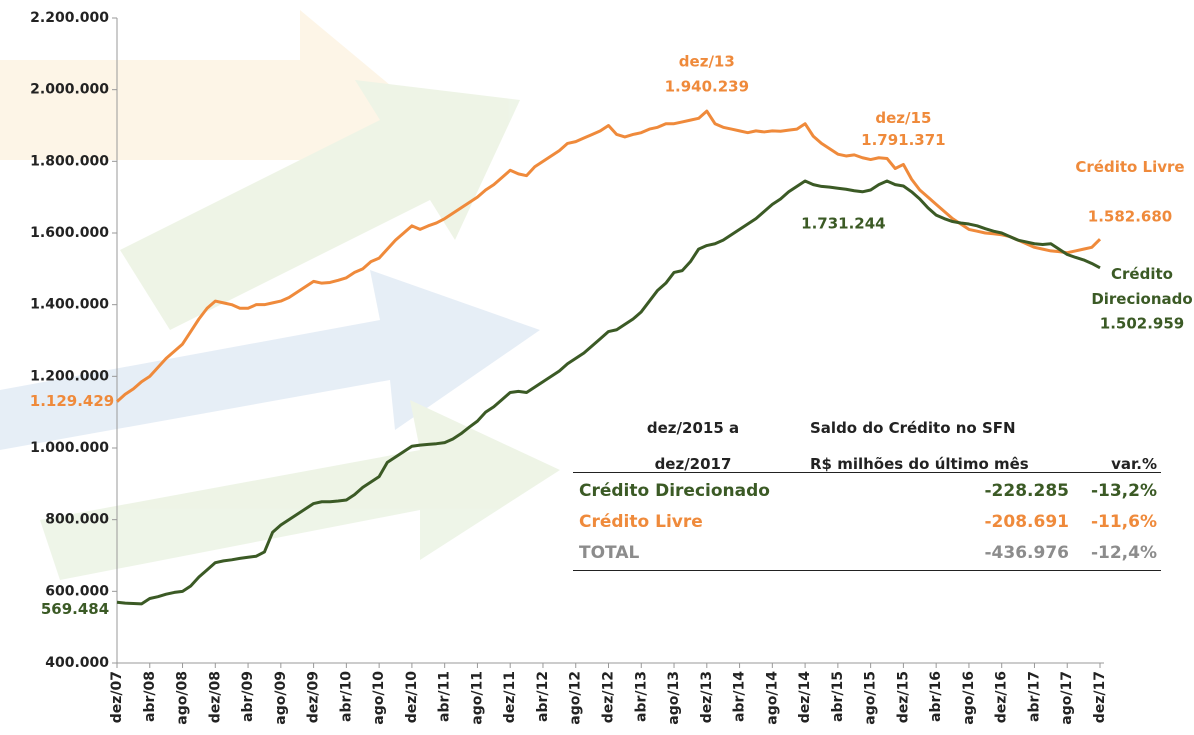 The image size is (1194, 735). What do you see at coordinates (77, 663) in the screenshot?
I see `y-tick-label: 400.000` at bounding box center [77, 663].